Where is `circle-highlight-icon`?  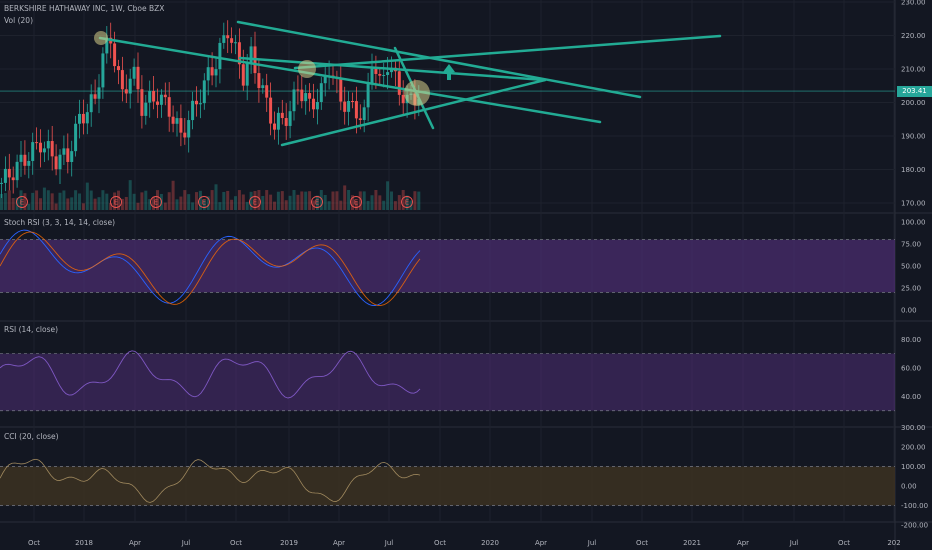
circle-highlight-icon is located at coordinates (101, 38).